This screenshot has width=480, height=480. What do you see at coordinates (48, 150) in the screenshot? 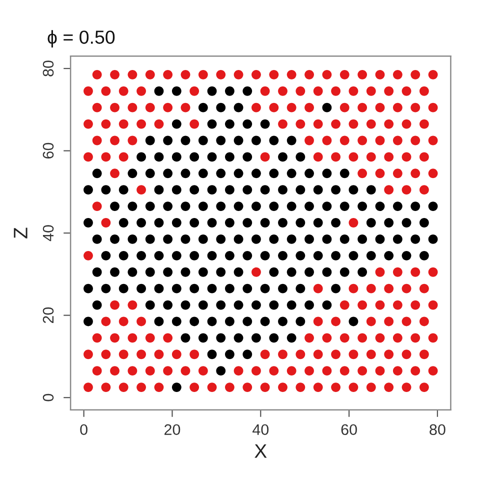
I see `y-tick-label: 60` at bounding box center [48, 150].